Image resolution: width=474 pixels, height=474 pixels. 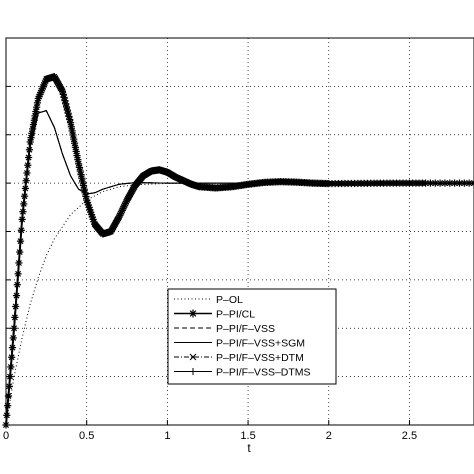 I want to click on x-tick-label: 0.5, so click(x=86, y=436).